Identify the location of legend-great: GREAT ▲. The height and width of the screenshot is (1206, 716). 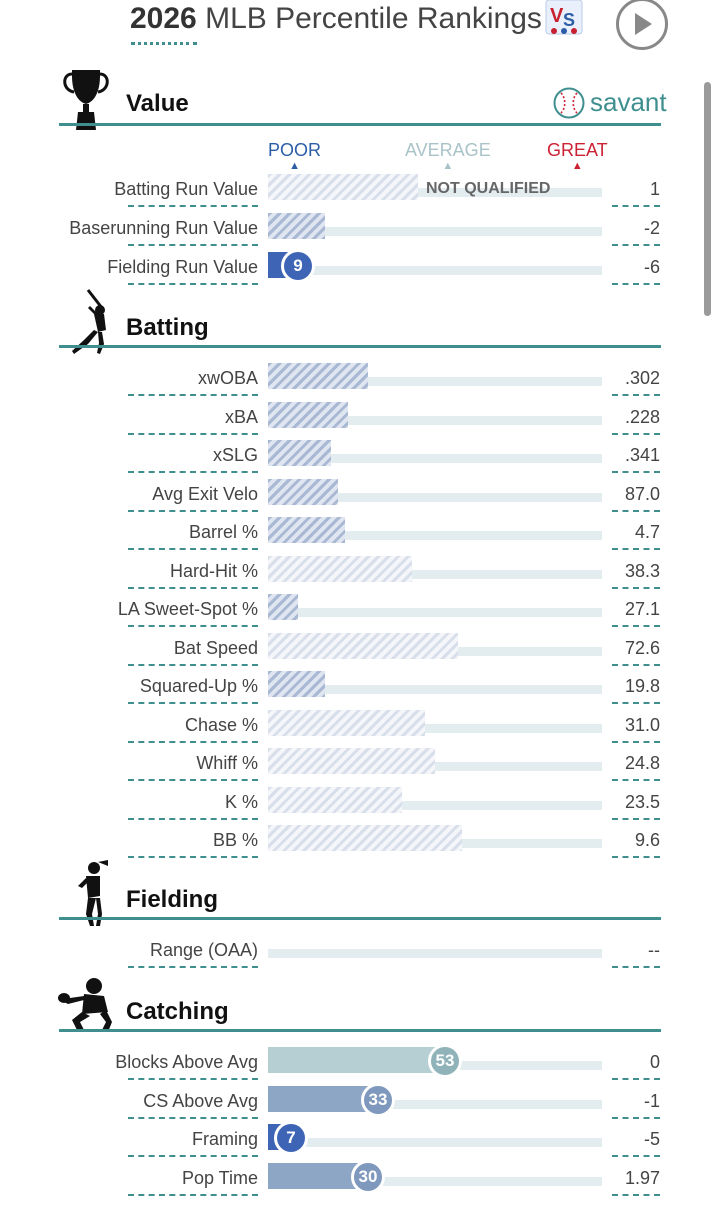
(577, 156).